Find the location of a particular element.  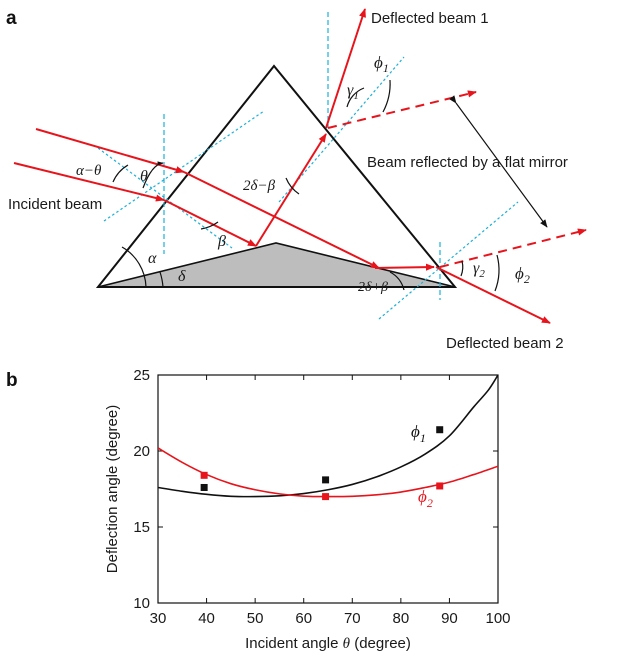

series-1-label: ϕ1 is located at coordinates (418, 433).